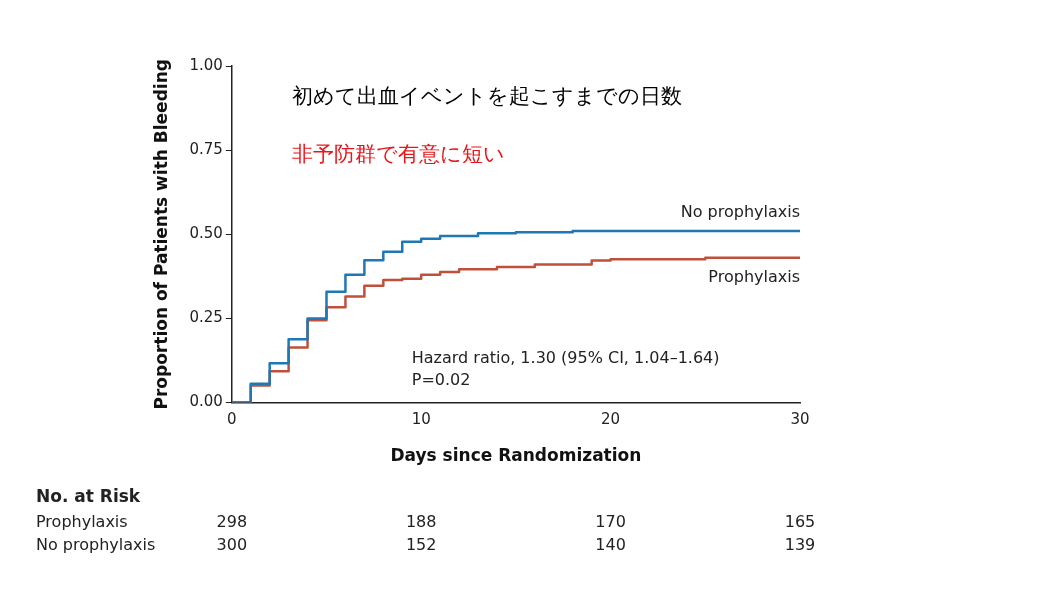 This screenshot has width=1048, height=604. Describe the element at coordinates (800, 521) in the screenshot. I see `text: 165` at that location.